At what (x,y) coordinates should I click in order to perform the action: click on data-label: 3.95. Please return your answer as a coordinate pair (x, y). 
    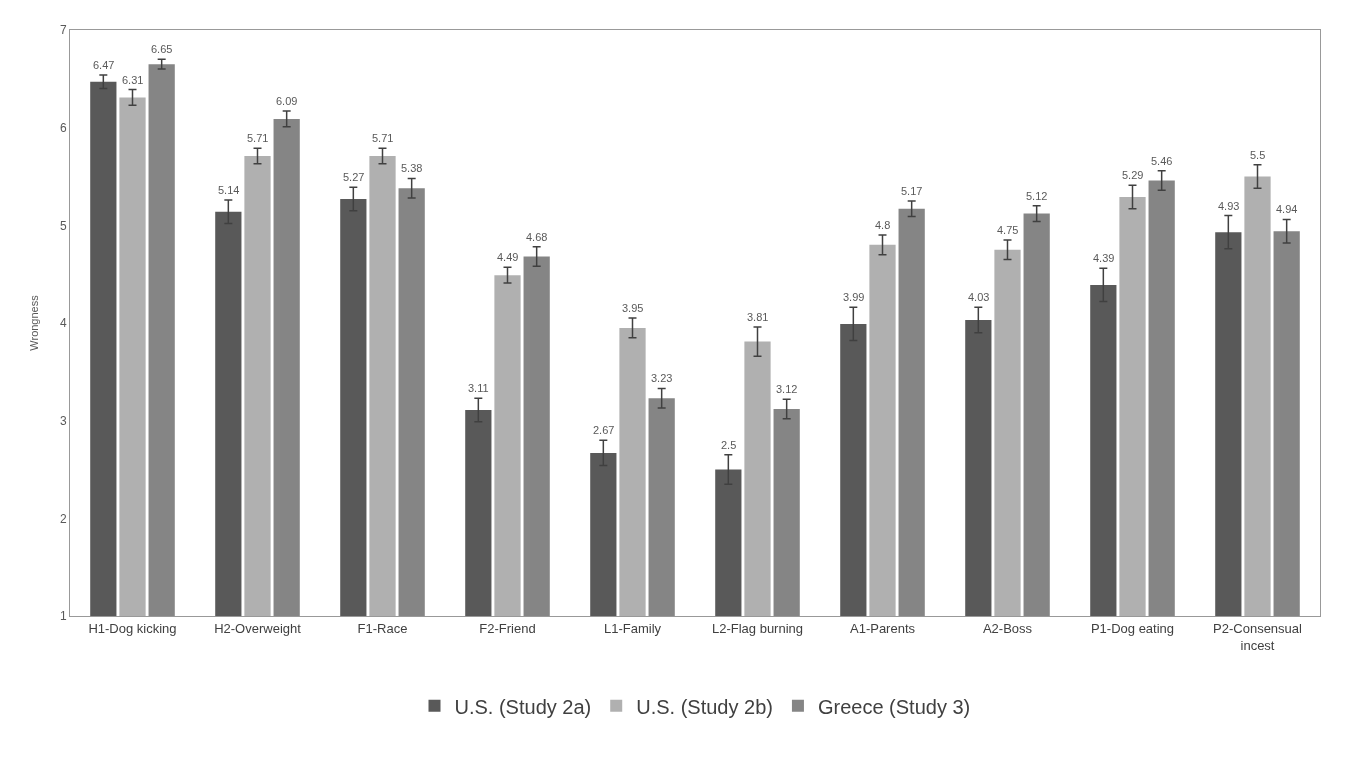
    Looking at the image, I should click on (633, 308).